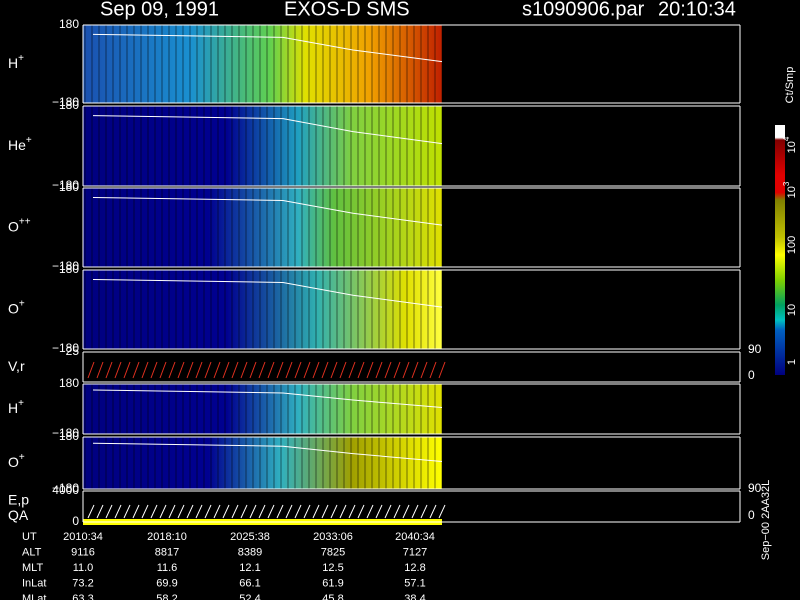  I want to click on table-cell: 9116, so click(83, 552).